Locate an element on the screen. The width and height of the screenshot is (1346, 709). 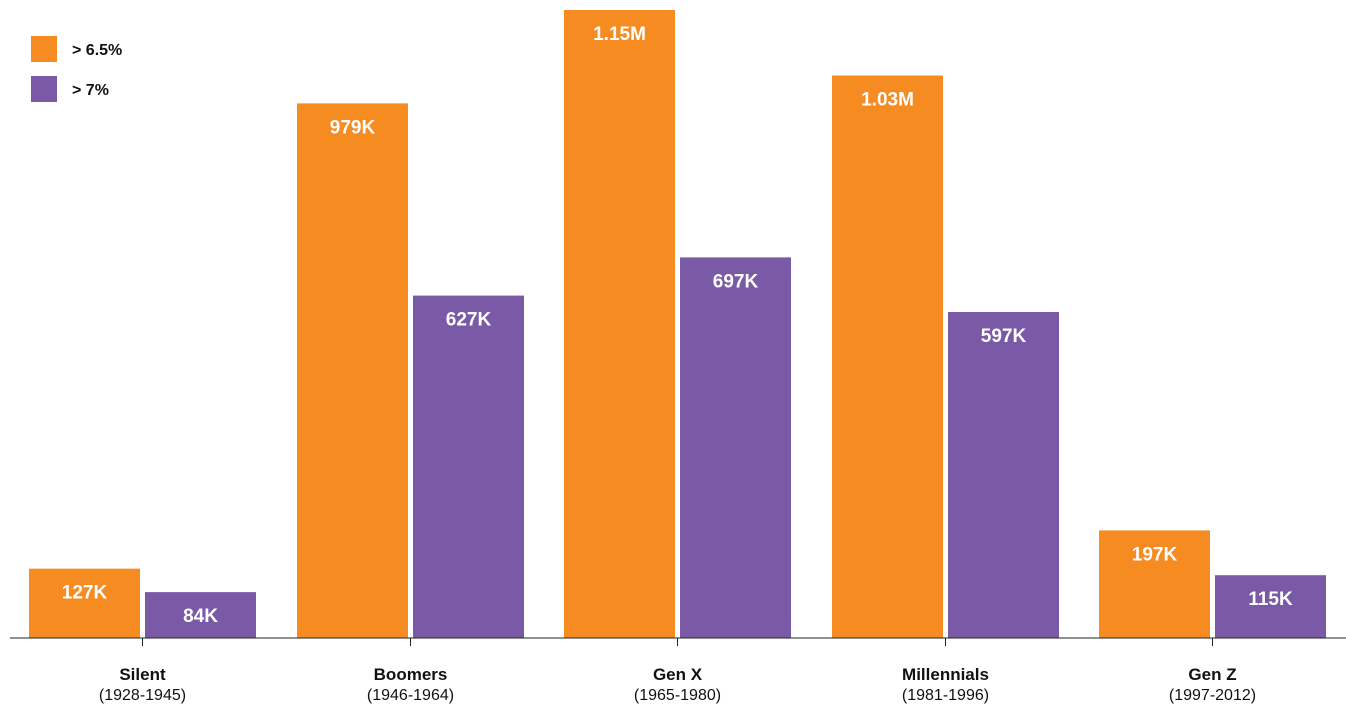
category-years-label: (1946-1964) is located at coordinates (410, 695).